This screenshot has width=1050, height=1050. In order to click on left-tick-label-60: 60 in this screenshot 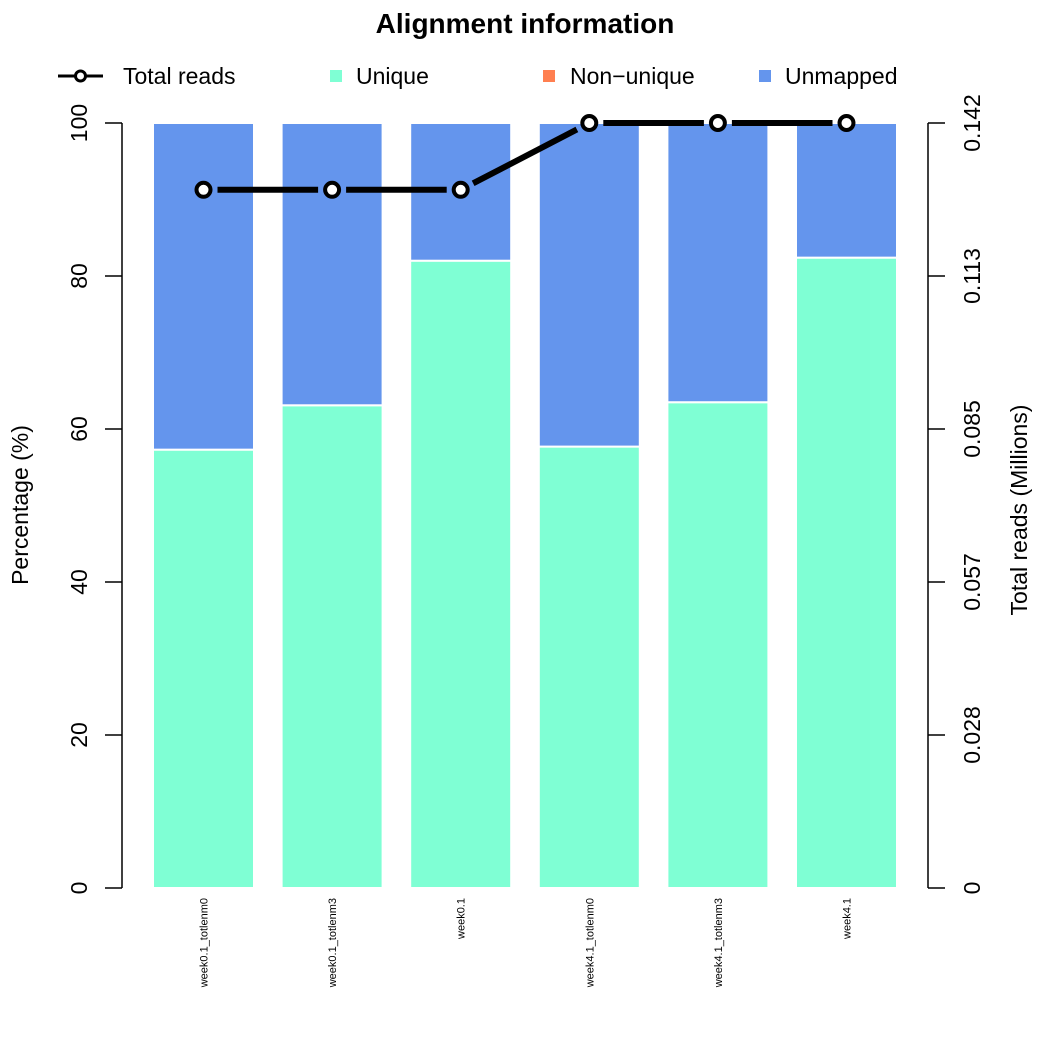, I will do `click(79, 429)`.